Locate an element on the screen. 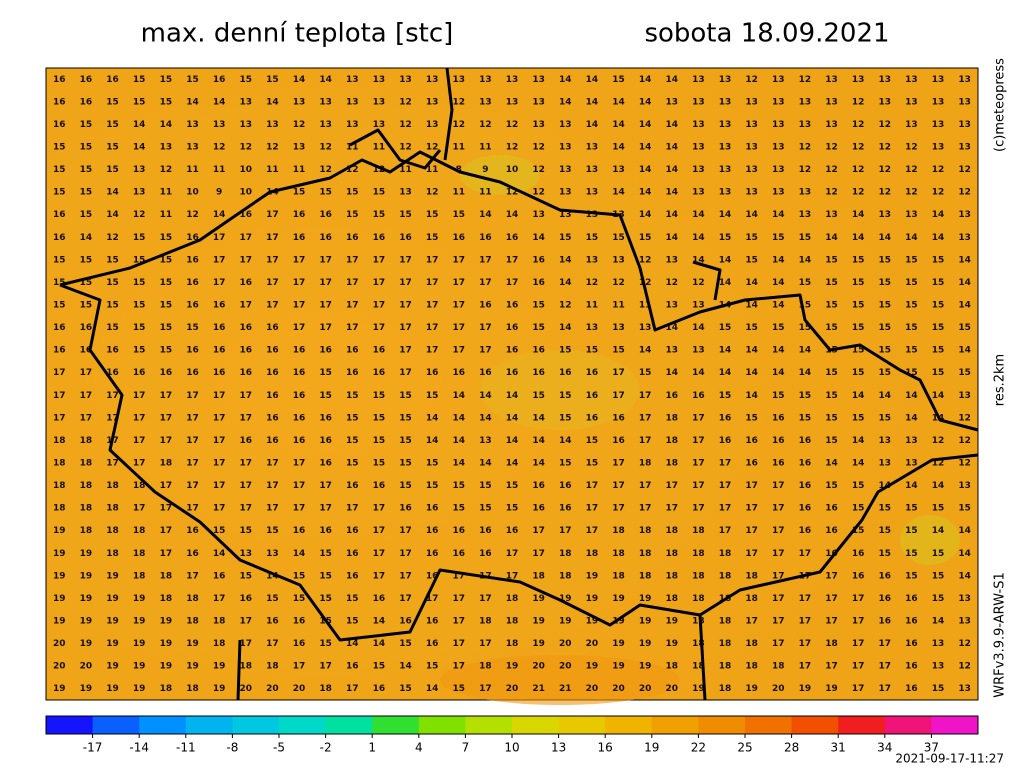 The height and width of the screenshot is (772, 1024). colorbar-tick-label: 1 is located at coordinates (372, 748).